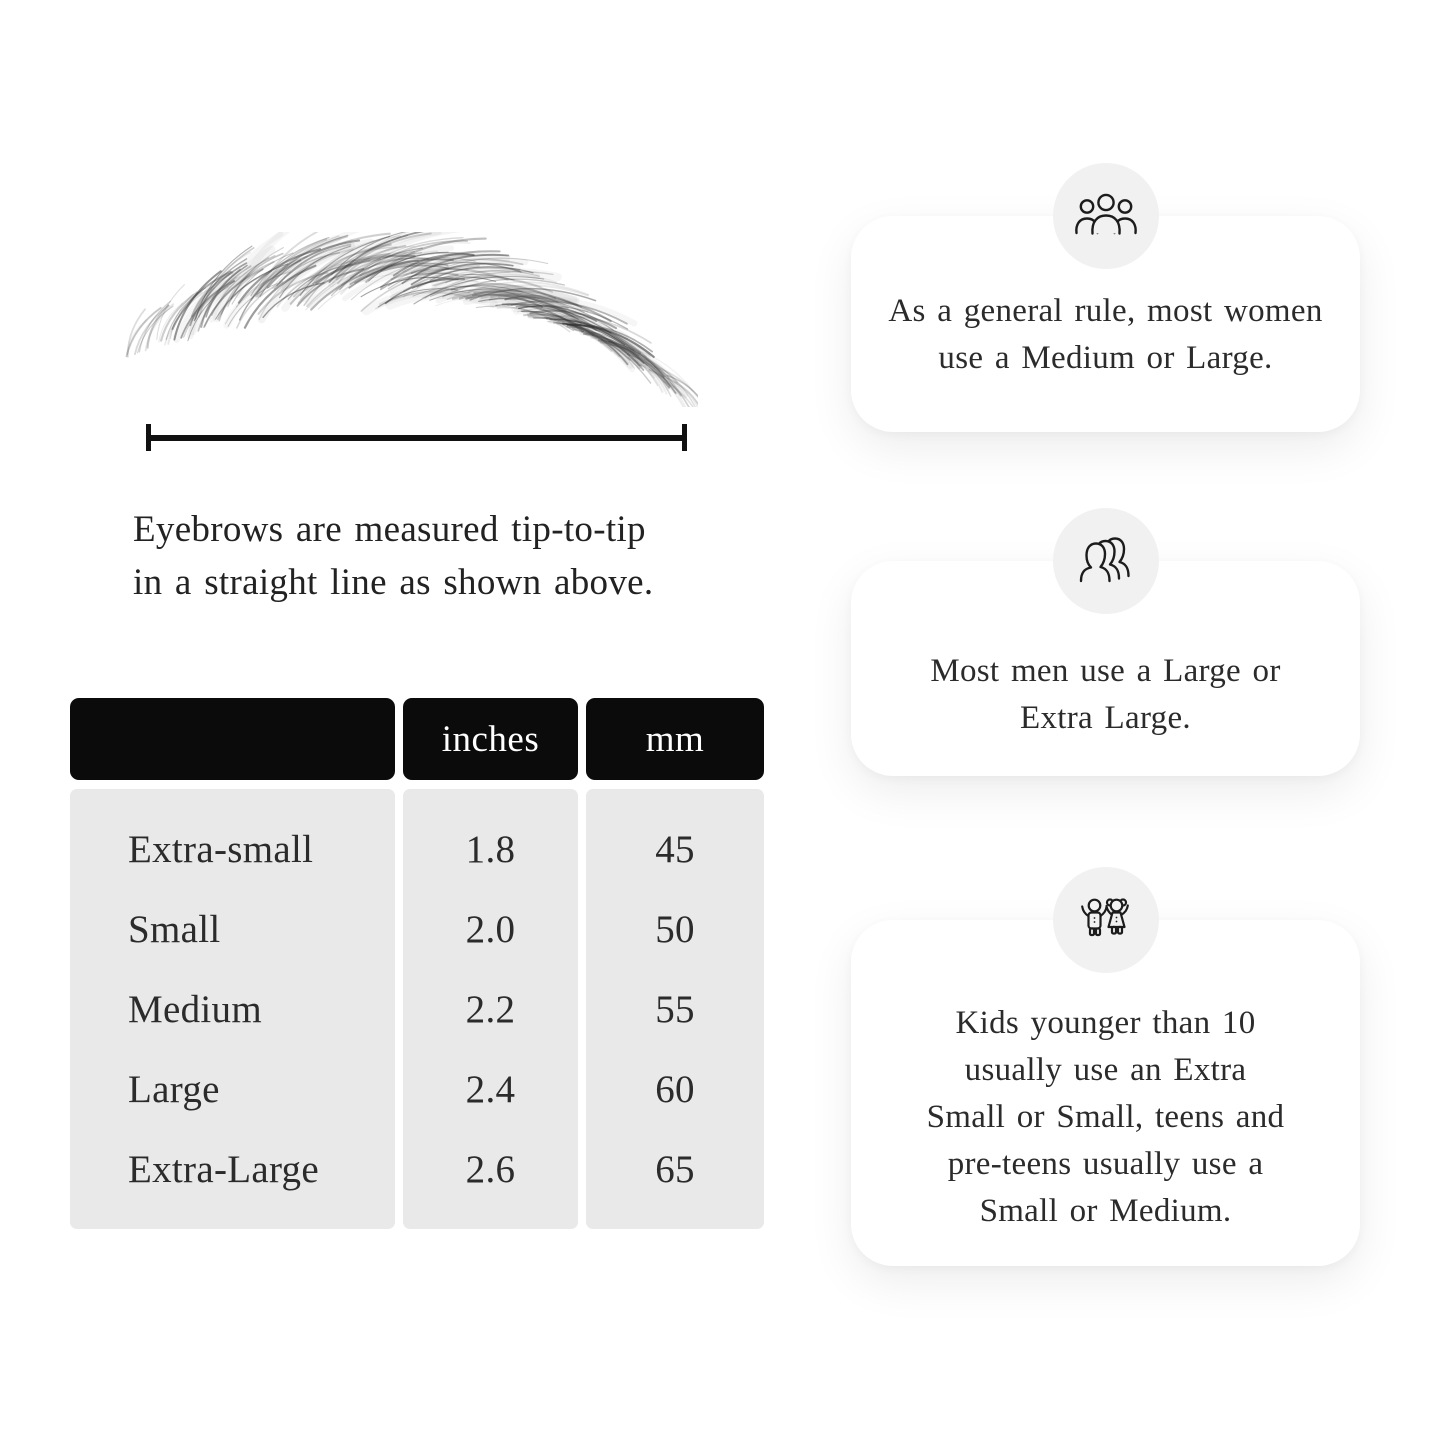 The image size is (1445, 1445). What do you see at coordinates (490, 1169) in the screenshot?
I see `inches-value: 2.6` at bounding box center [490, 1169].